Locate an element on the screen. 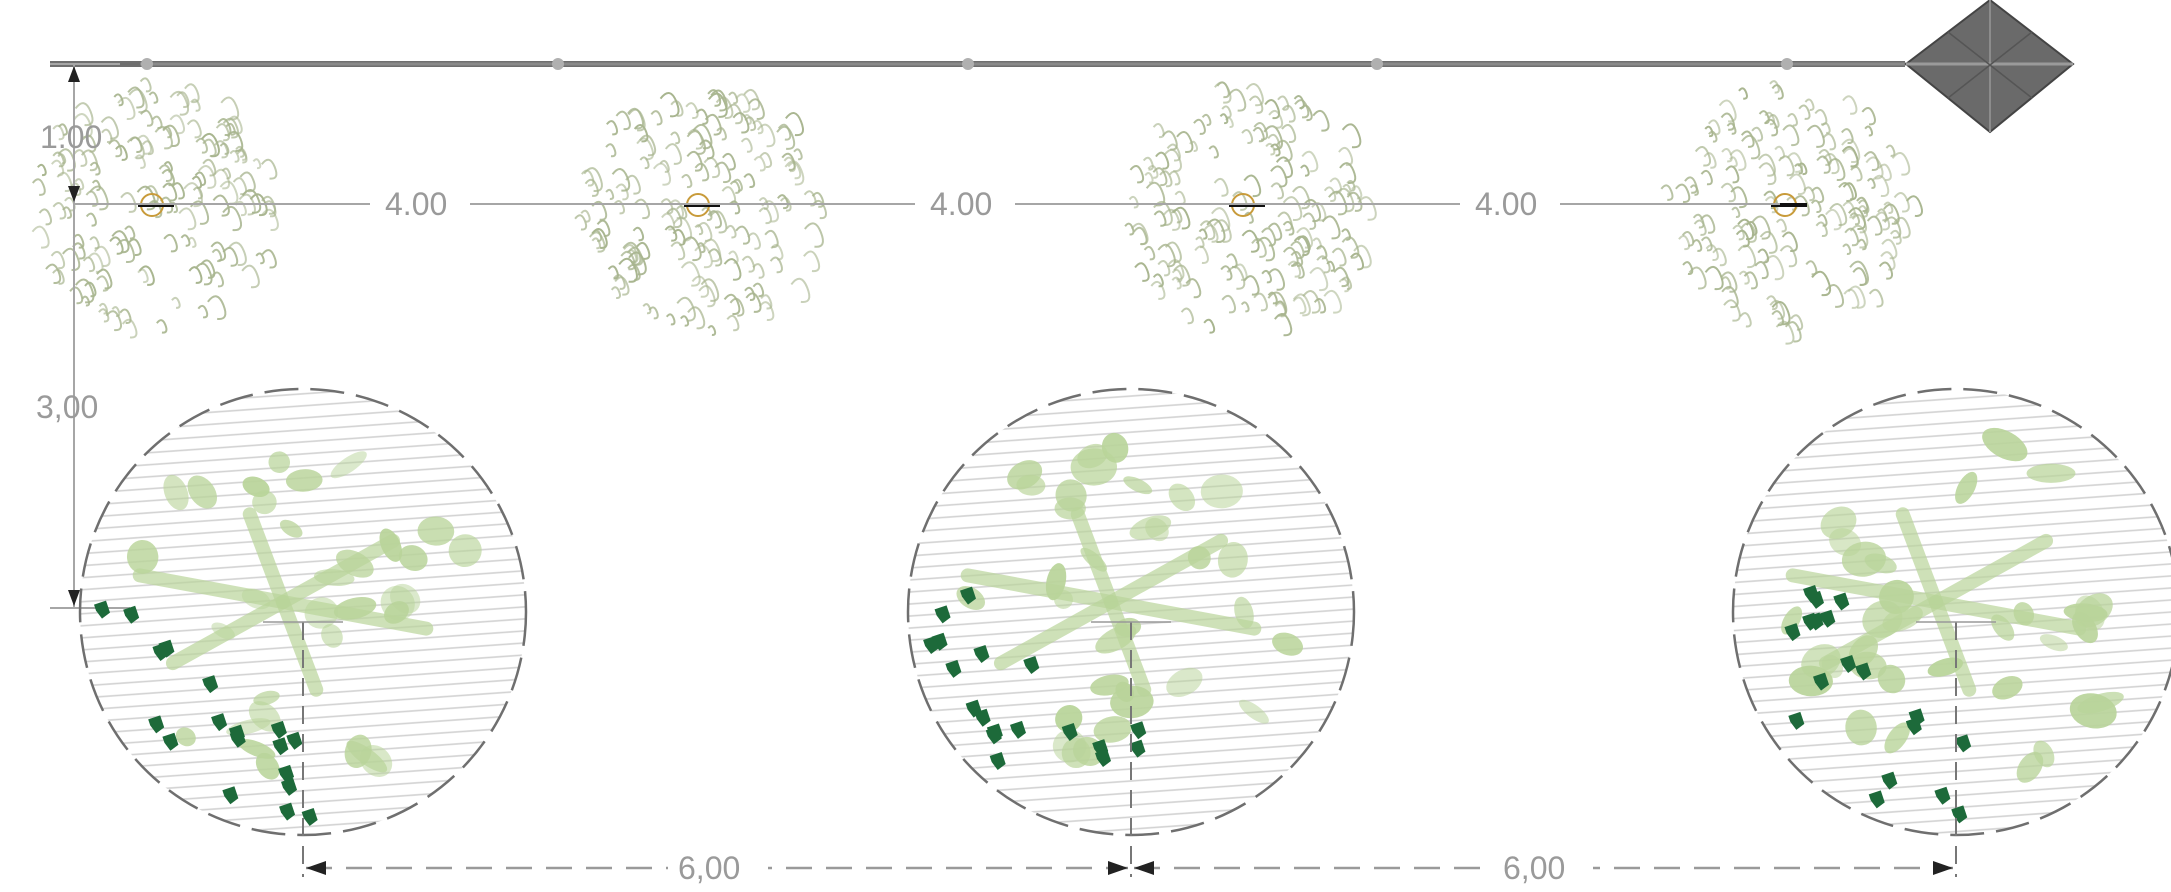  bed-spacing-label-1: 6,00 is located at coordinates (709, 868).